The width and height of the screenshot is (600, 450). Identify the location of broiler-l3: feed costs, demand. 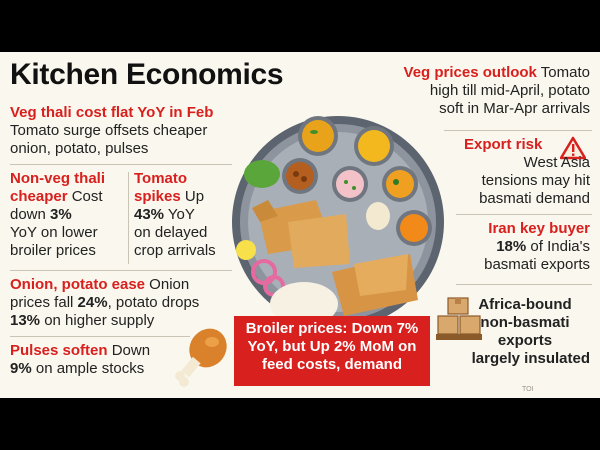
(332, 364).